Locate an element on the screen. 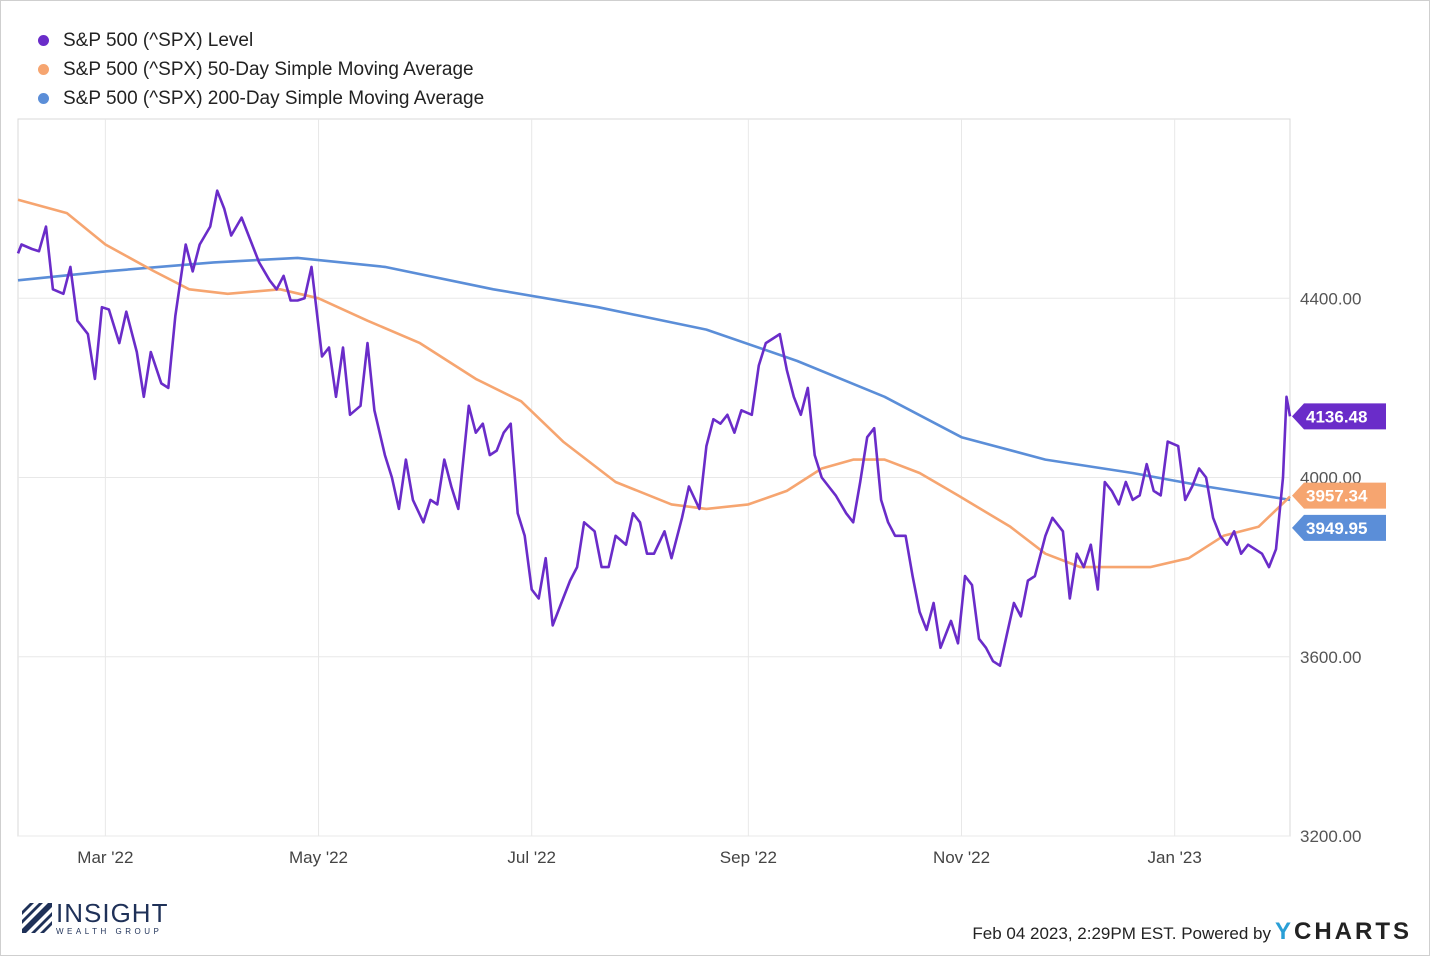 This screenshot has width=1430, height=956. brand-name: INSIGHT is located at coordinates (112, 913).